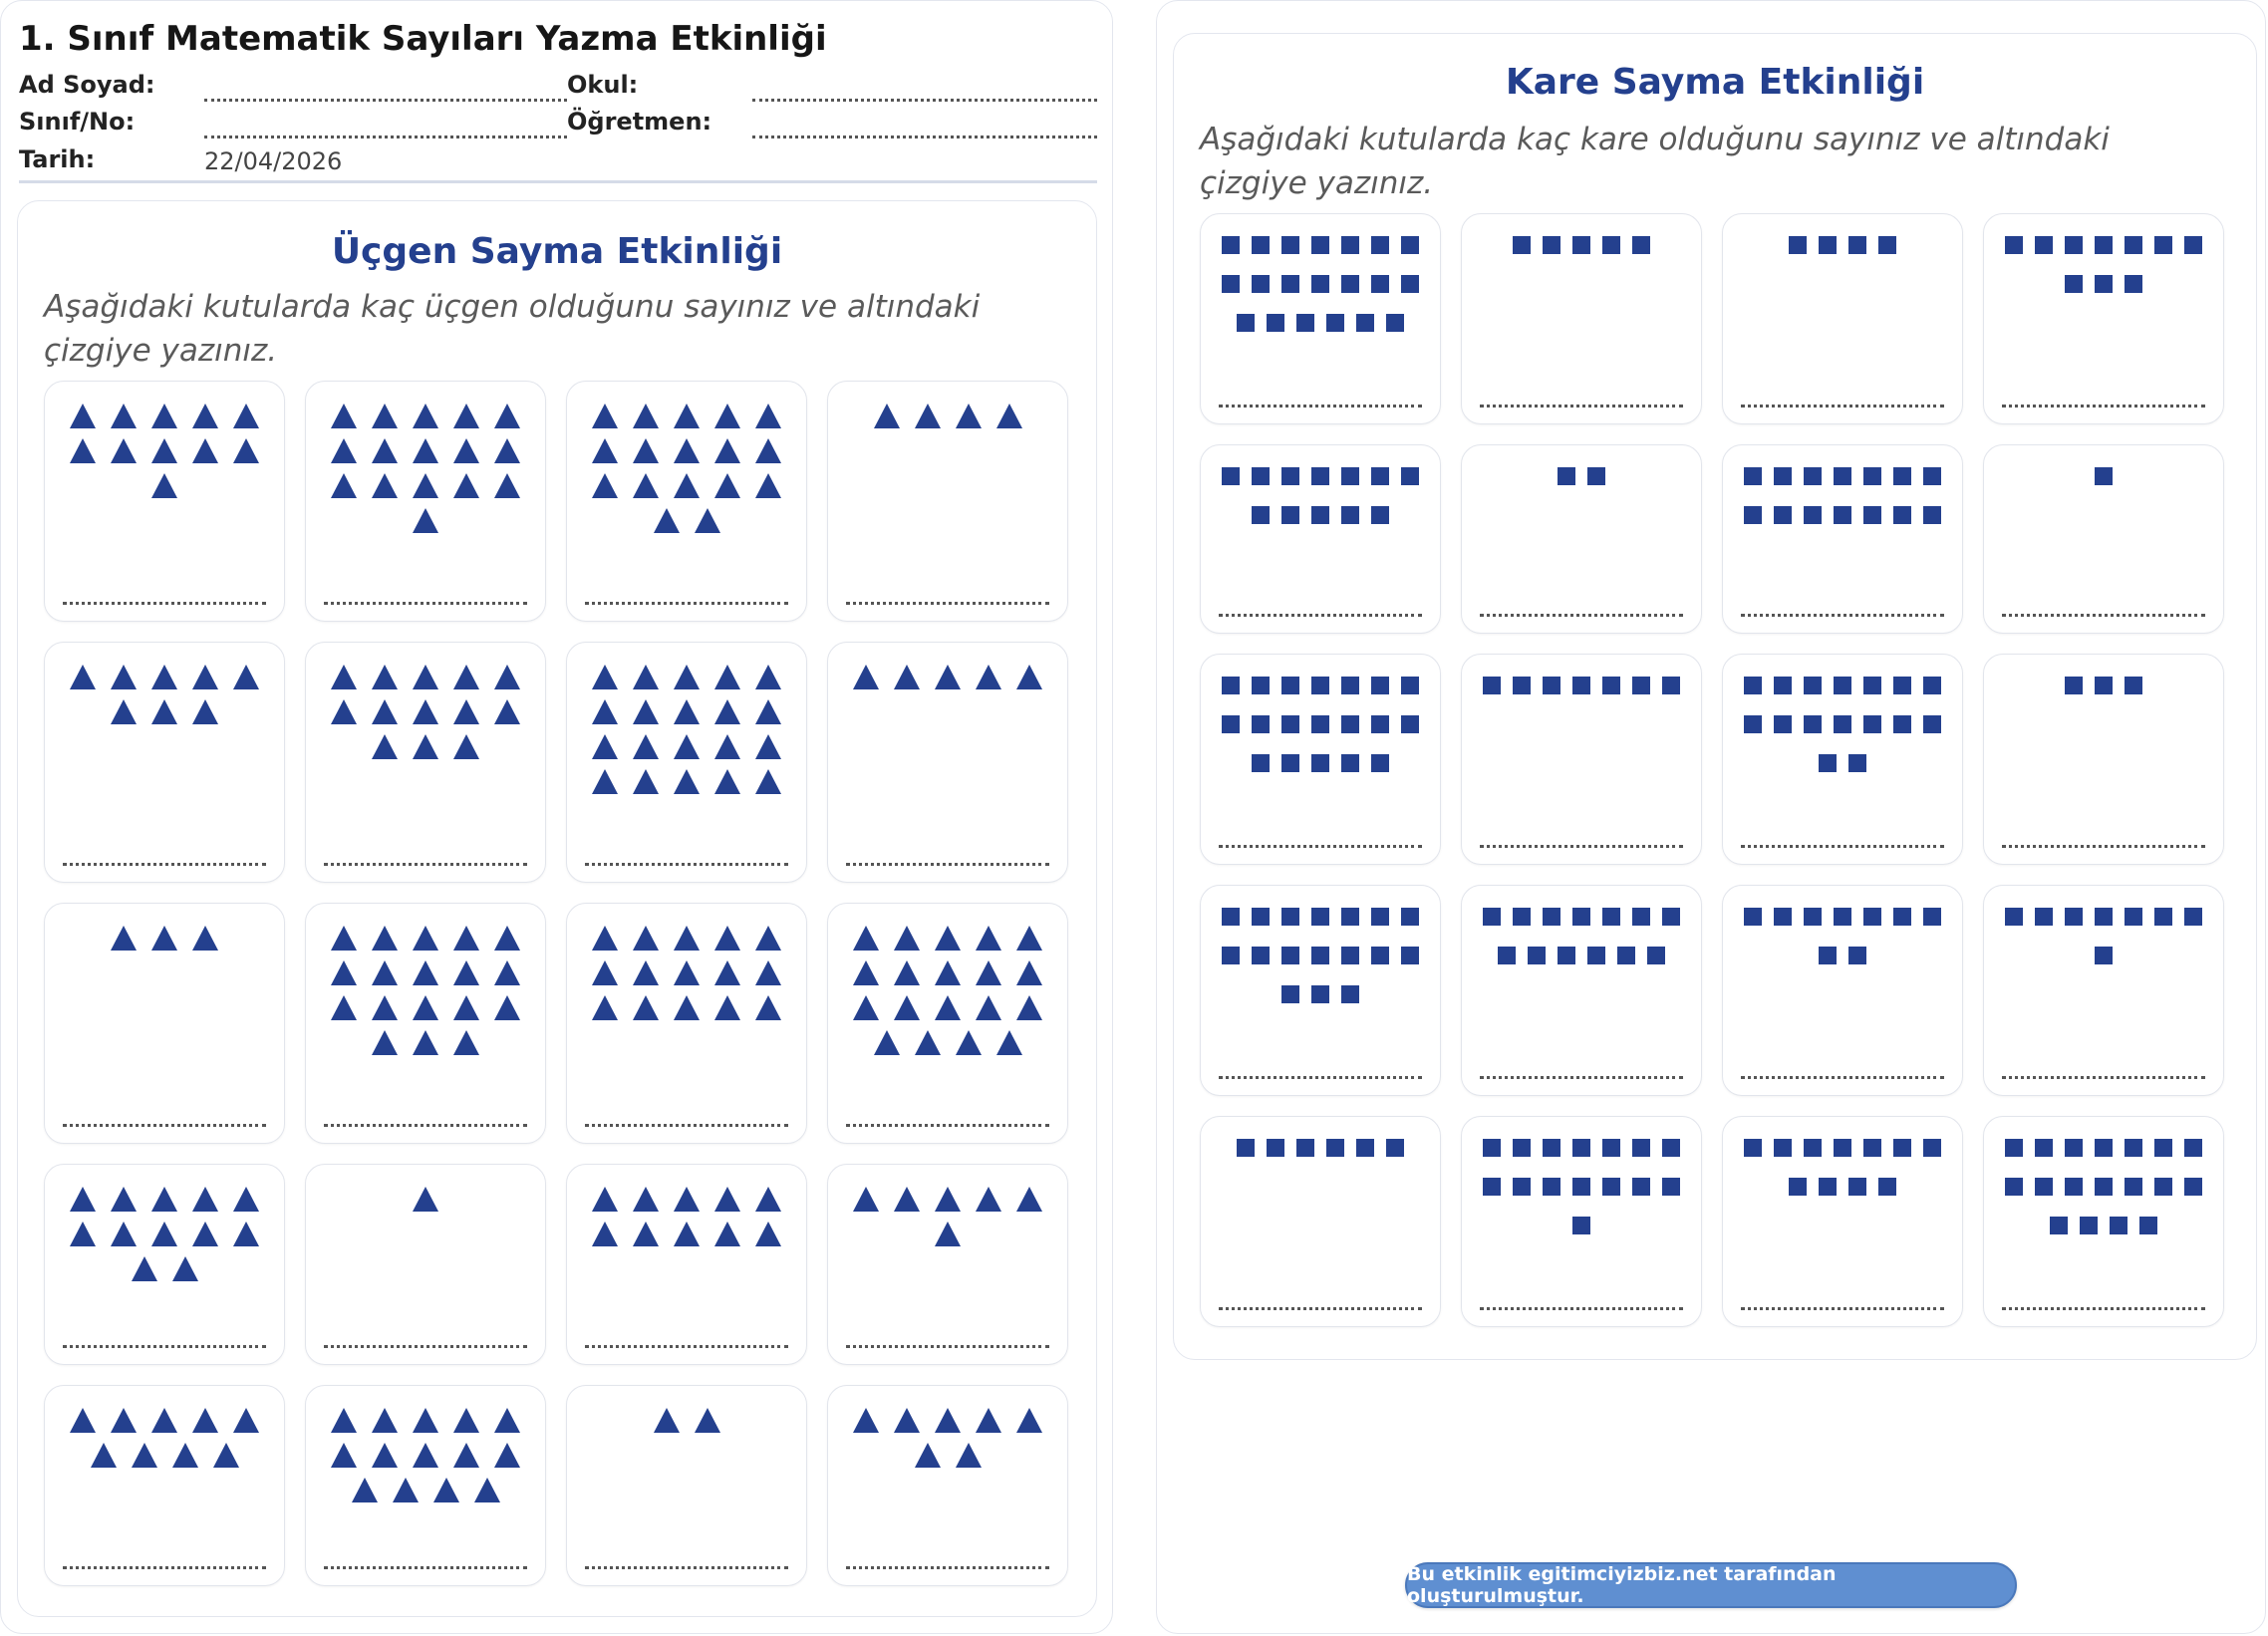  What do you see at coordinates (925, 88) in the screenshot?
I see `school-field` at bounding box center [925, 88].